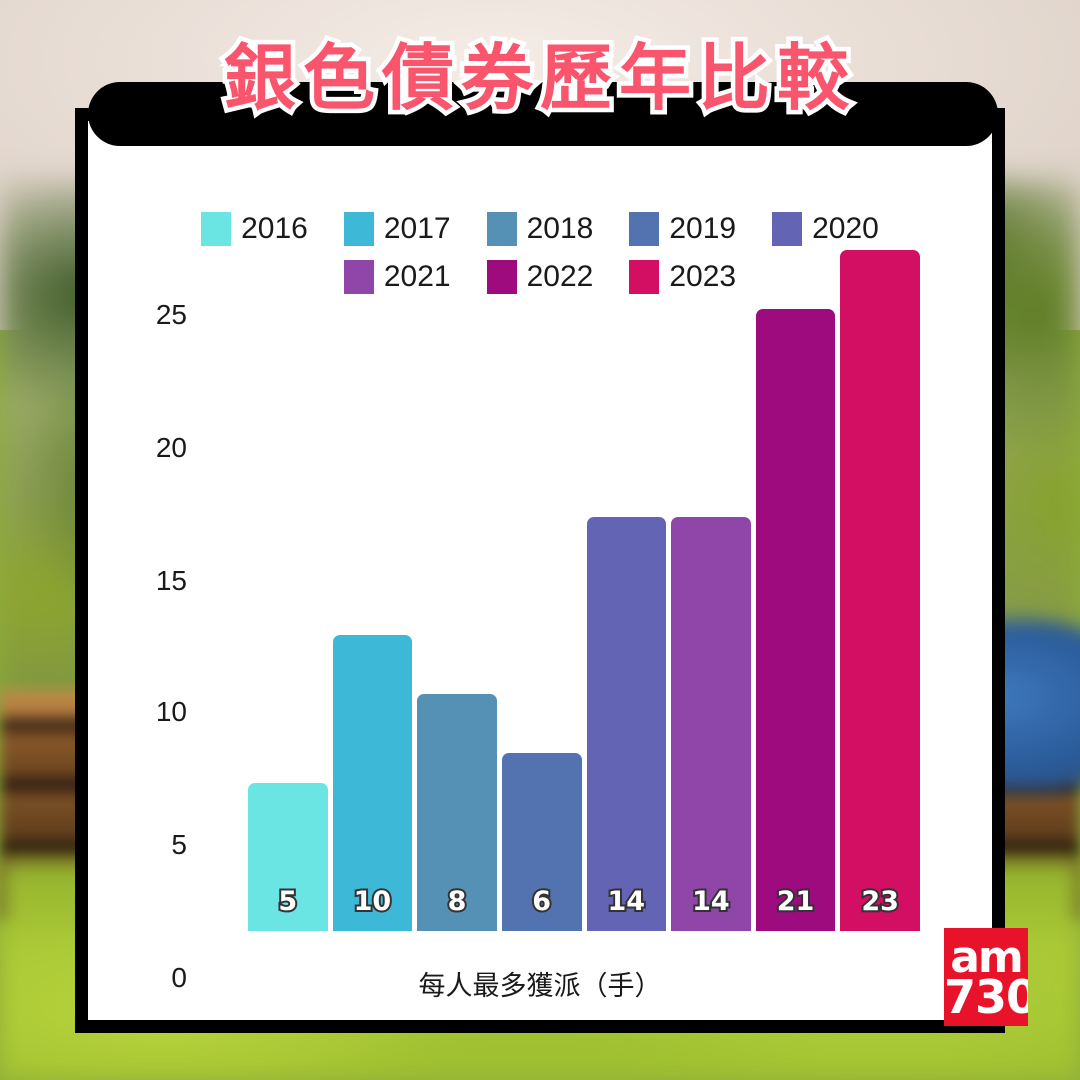  What do you see at coordinates (372, 783) in the screenshot?
I see `bar-2017: 10` at bounding box center [372, 783].